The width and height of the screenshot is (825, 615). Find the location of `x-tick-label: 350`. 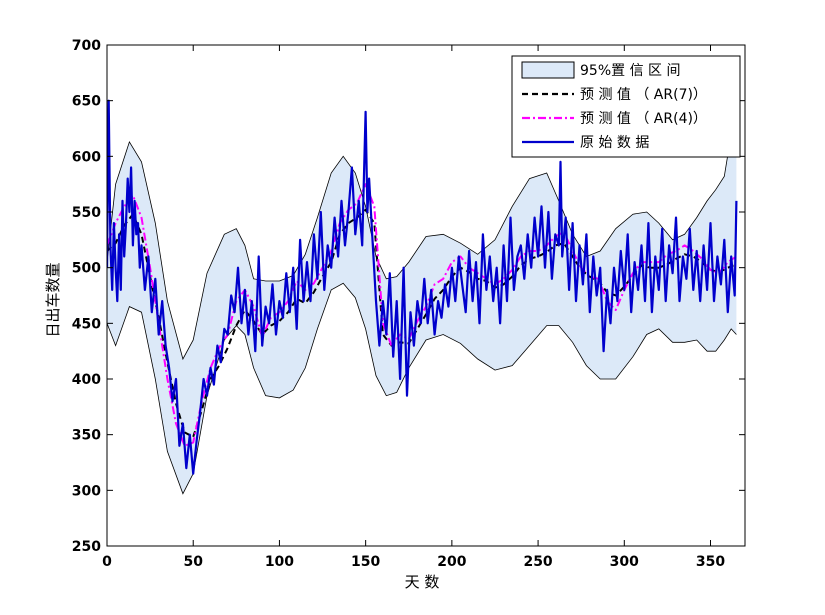

x-tick-label: 350 is located at coordinates (710, 562).